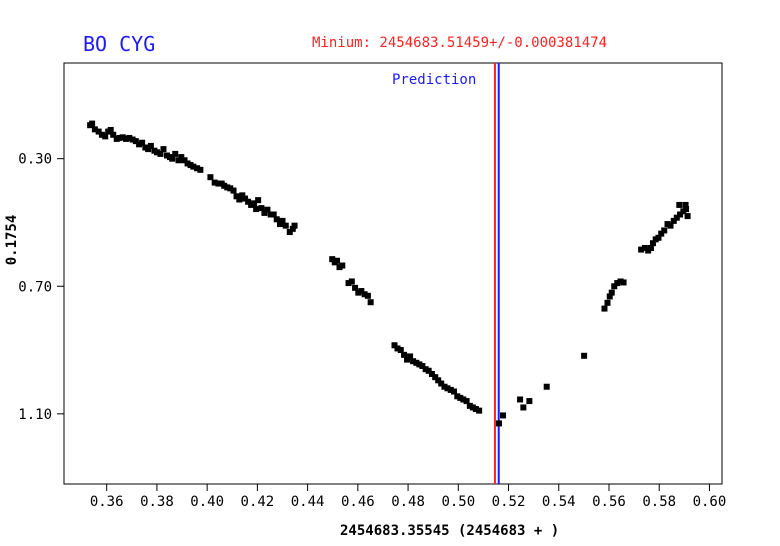 Image resolution: width=780 pixels, height=546 pixels. What do you see at coordinates (559, 502) in the screenshot?
I see `x-tick-label: 0.54` at bounding box center [559, 502].